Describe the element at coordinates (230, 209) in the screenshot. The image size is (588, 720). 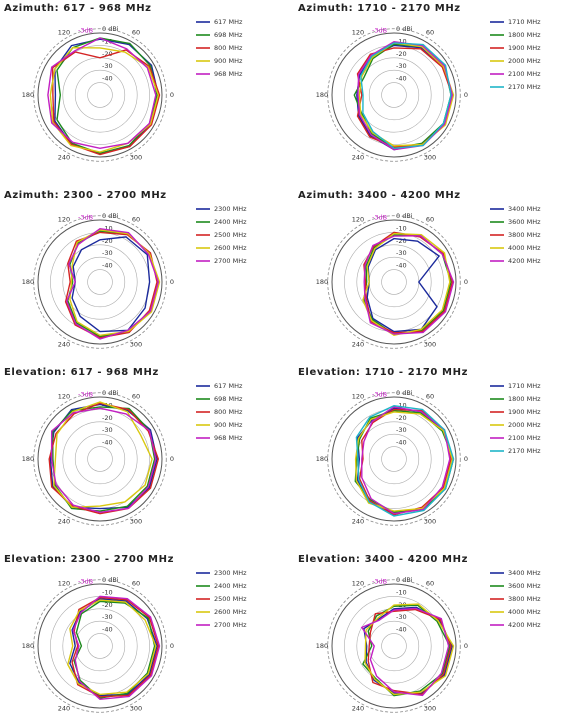
I see `legend-label: 2300 MHz` at that location.